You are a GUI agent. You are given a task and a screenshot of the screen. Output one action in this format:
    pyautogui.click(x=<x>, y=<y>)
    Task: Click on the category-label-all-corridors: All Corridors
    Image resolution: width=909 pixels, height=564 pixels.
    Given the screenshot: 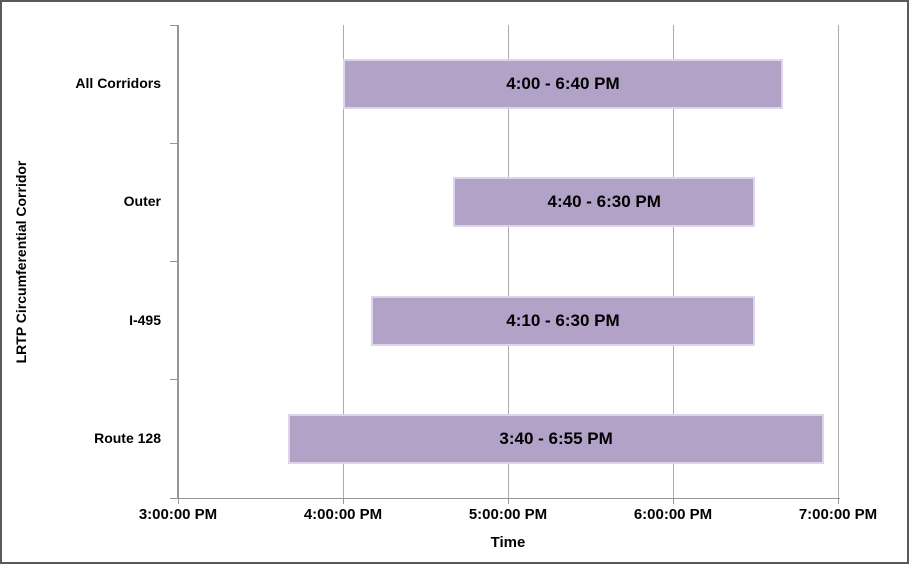 What is the action you would take?
    pyautogui.click(x=118, y=83)
    